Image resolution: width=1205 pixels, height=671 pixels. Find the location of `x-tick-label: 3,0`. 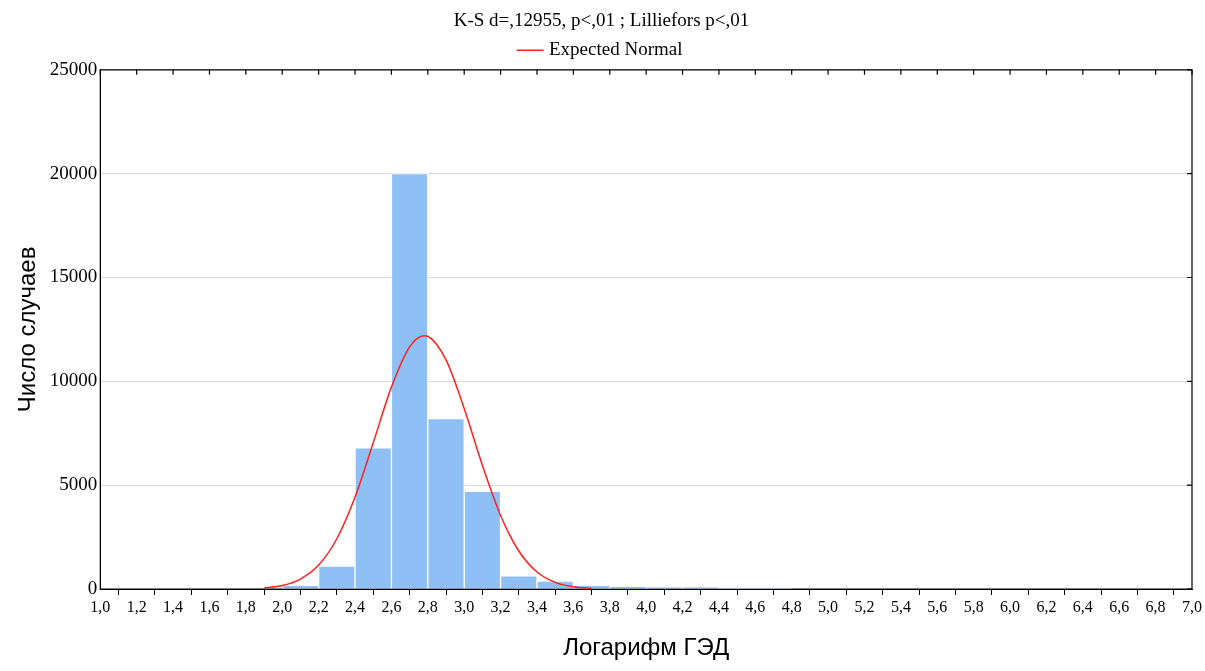

x-tick-label: 3,0 is located at coordinates (464, 606).